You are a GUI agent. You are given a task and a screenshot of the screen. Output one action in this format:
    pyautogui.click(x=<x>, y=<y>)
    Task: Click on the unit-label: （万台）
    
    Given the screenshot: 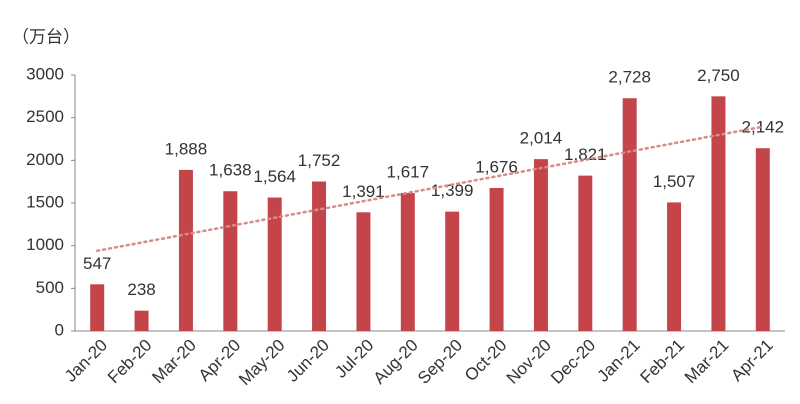 What is the action you would take?
    pyautogui.click(x=46, y=36)
    